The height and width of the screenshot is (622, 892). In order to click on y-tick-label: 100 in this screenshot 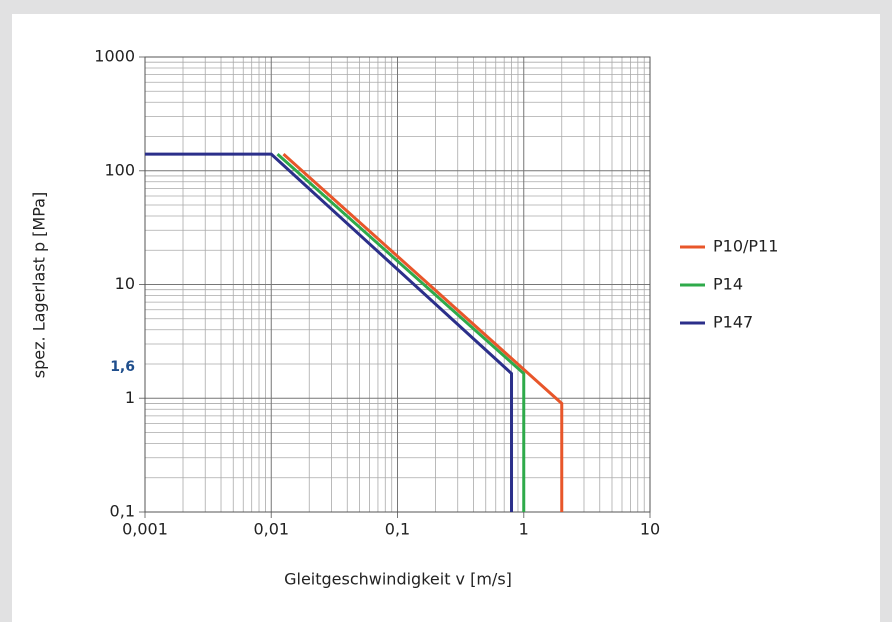, I will do `click(119, 169)`.